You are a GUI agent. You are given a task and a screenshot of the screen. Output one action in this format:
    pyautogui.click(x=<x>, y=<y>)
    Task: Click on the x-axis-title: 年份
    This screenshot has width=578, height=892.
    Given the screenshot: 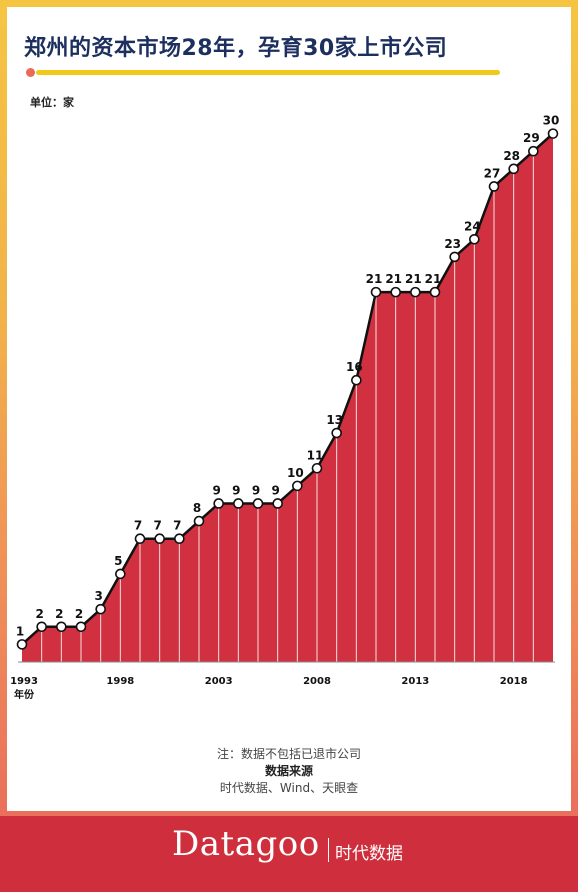 What is the action you would take?
    pyautogui.click(x=24, y=694)
    